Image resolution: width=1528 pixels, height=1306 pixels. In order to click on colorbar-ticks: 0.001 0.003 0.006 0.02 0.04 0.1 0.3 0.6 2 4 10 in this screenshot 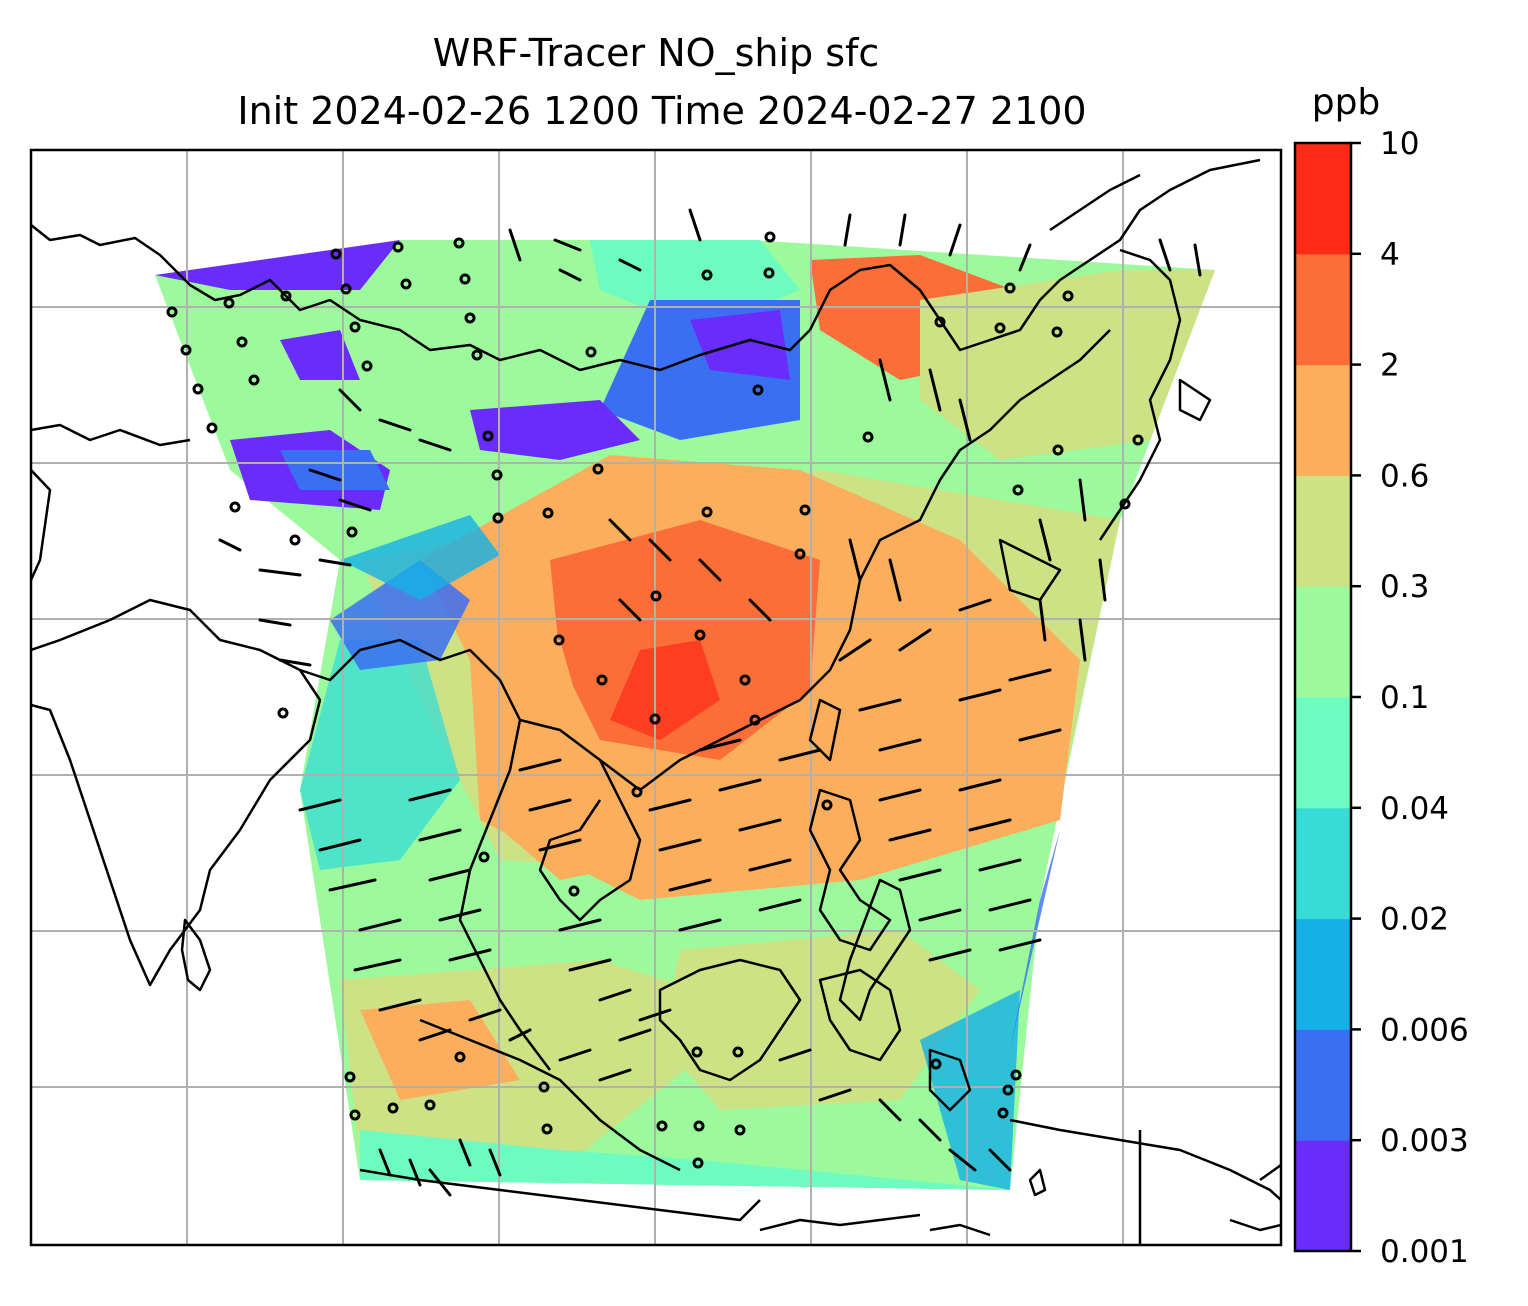, I will do `click(1410, 698)`.